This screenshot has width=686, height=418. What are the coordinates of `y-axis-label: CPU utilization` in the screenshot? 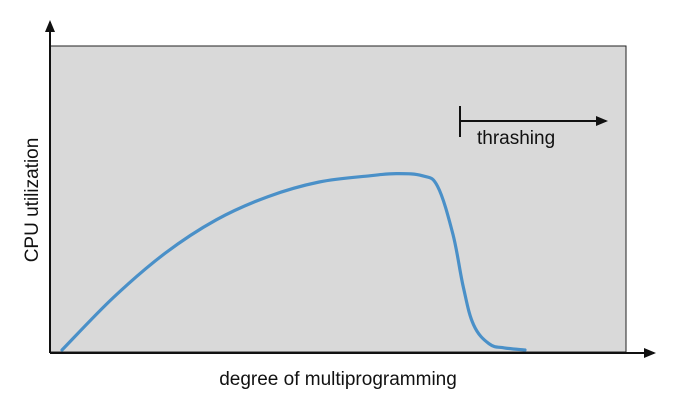 It's located at (32, 200).